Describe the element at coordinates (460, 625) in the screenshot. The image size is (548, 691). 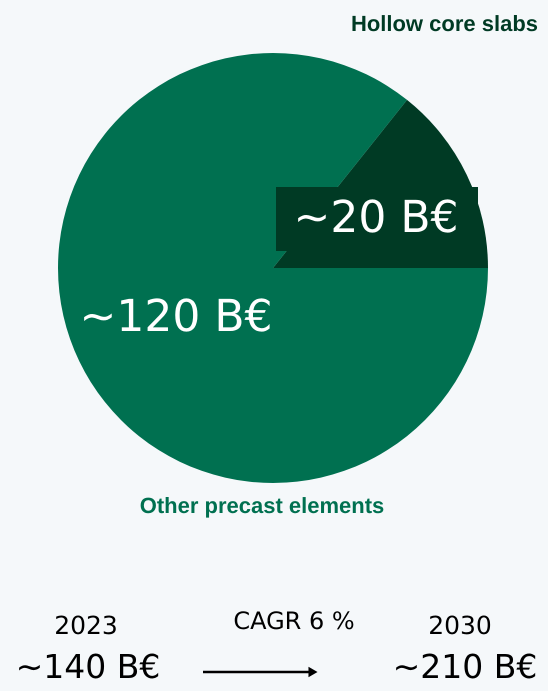
I see `text: 2030` at that location.